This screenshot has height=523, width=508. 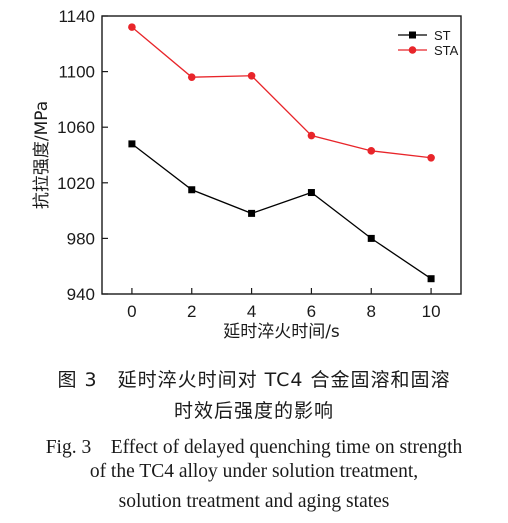 What do you see at coordinates (253, 411) in the screenshot?
I see `caption-cn-line-2: 时效后强度的影响` at bounding box center [253, 411].